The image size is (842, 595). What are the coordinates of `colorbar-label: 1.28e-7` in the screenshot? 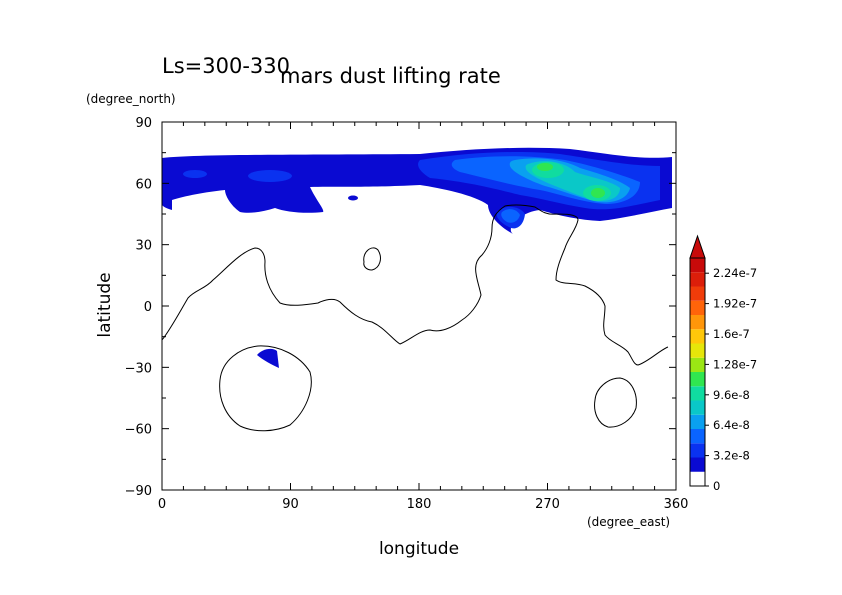 It's located at (735, 364).